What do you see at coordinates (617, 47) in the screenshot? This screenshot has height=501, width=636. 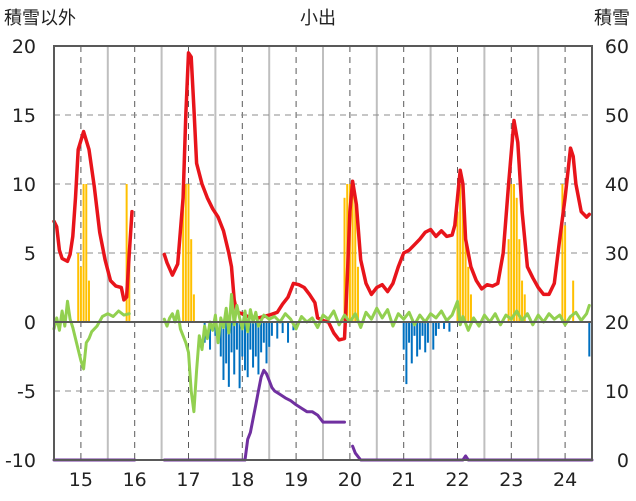 I see `y-tick-right: 60` at bounding box center [617, 47].